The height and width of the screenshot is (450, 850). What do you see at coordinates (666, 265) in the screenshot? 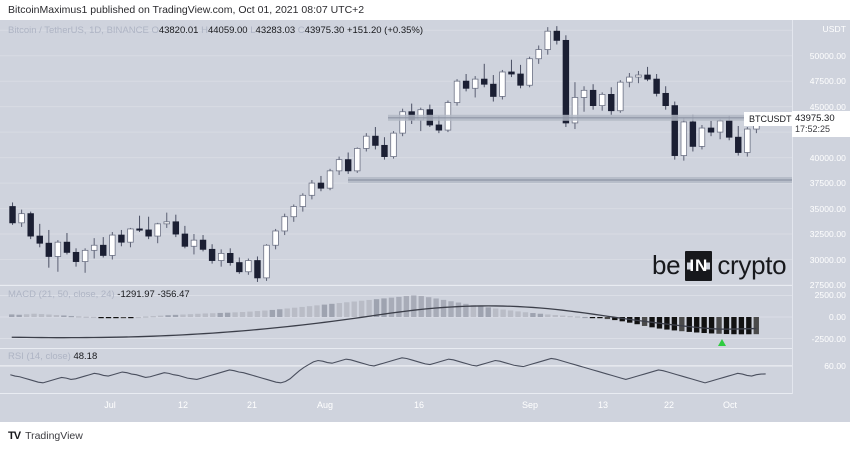
I see `watermark-left: be` at bounding box center [666, 265].